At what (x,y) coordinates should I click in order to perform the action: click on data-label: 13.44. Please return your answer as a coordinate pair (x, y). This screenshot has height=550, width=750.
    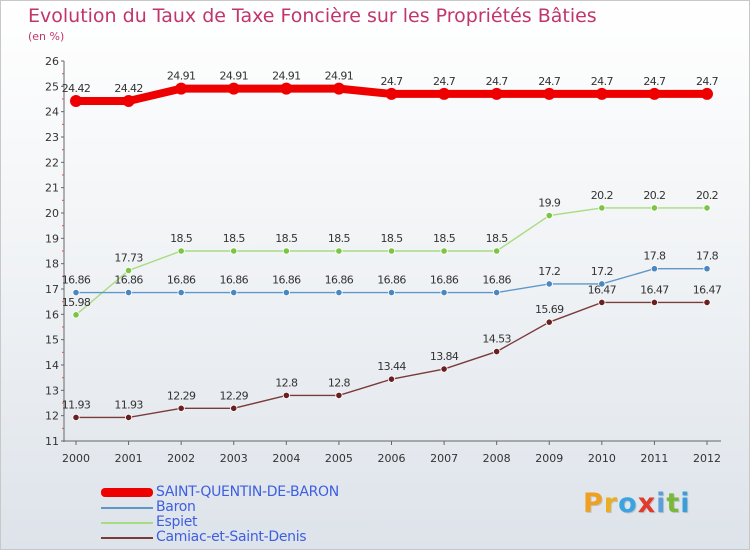
    Looking at the image, I should click on (391, 366).